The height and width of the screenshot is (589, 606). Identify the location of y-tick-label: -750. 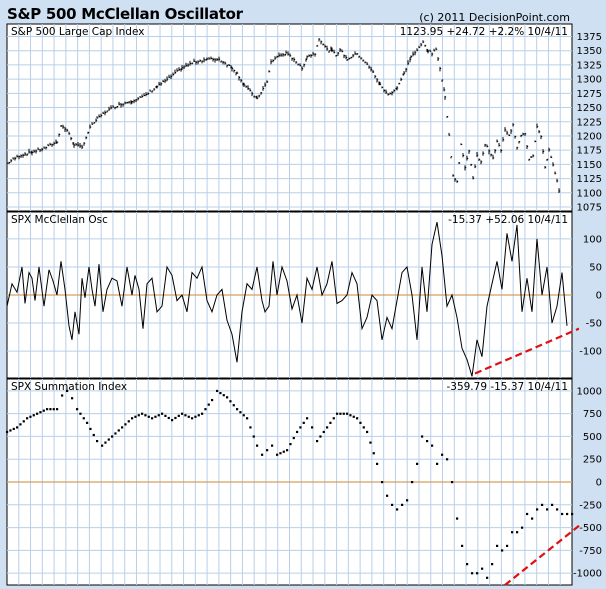
(590, 551).